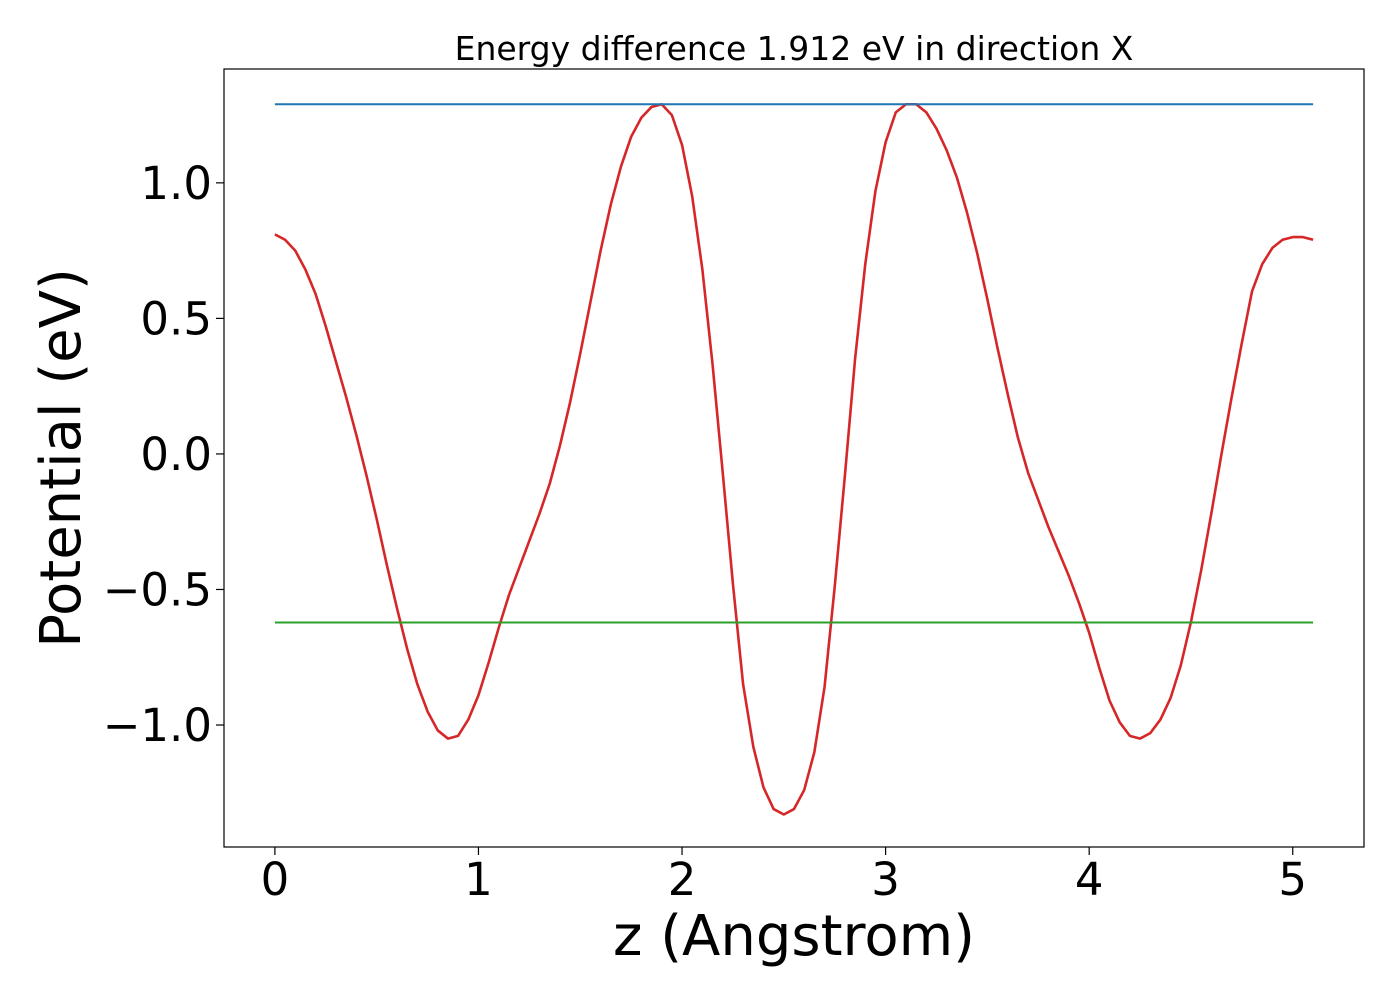  I want to click on x-tick-label: 4, so click(1089, 879).